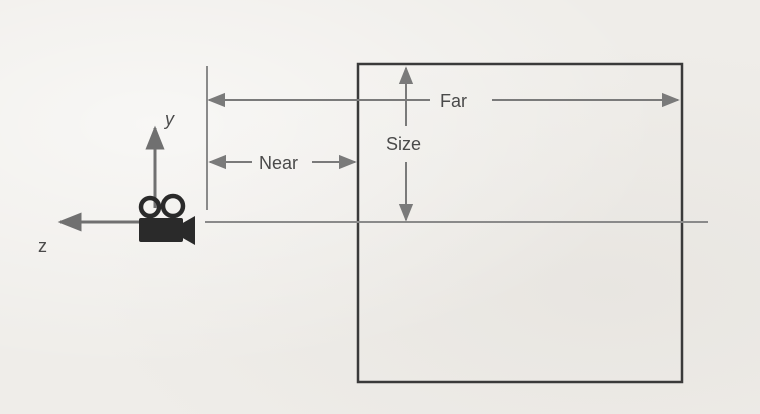 The height and width of the screenshot is (414, 760). I want to click on z-axis-label: z, so click(42, 246).